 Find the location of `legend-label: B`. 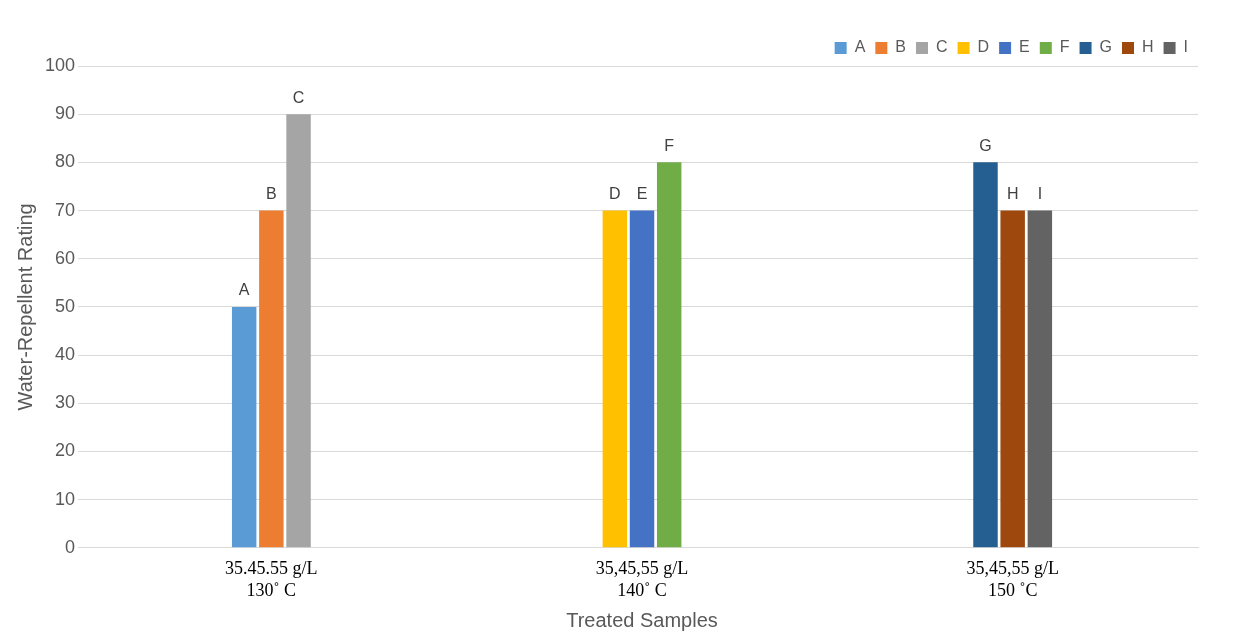

legend-label: B is located at coordinates (900, 47).